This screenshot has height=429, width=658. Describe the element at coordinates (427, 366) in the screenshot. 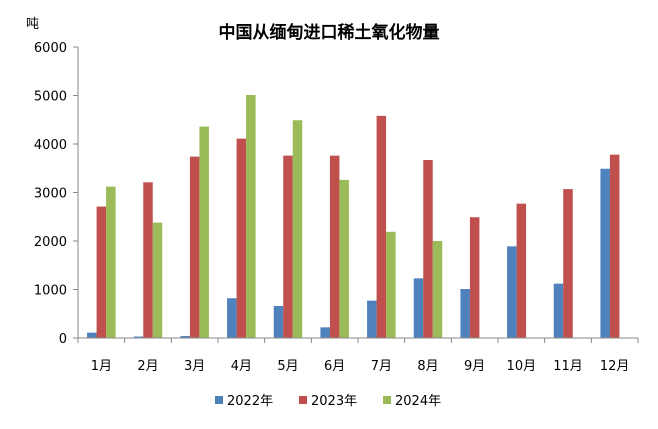

I see `x-tick-label: 8月` at that location.